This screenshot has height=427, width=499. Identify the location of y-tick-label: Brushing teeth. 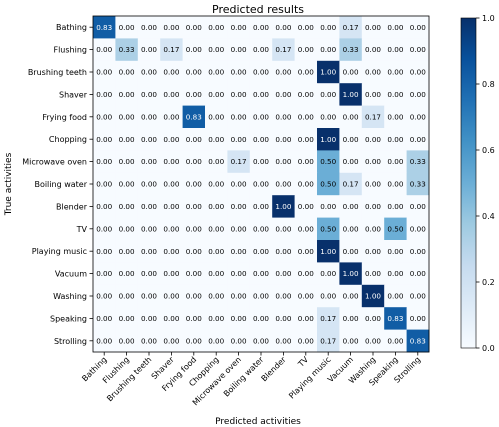
(57, 72).